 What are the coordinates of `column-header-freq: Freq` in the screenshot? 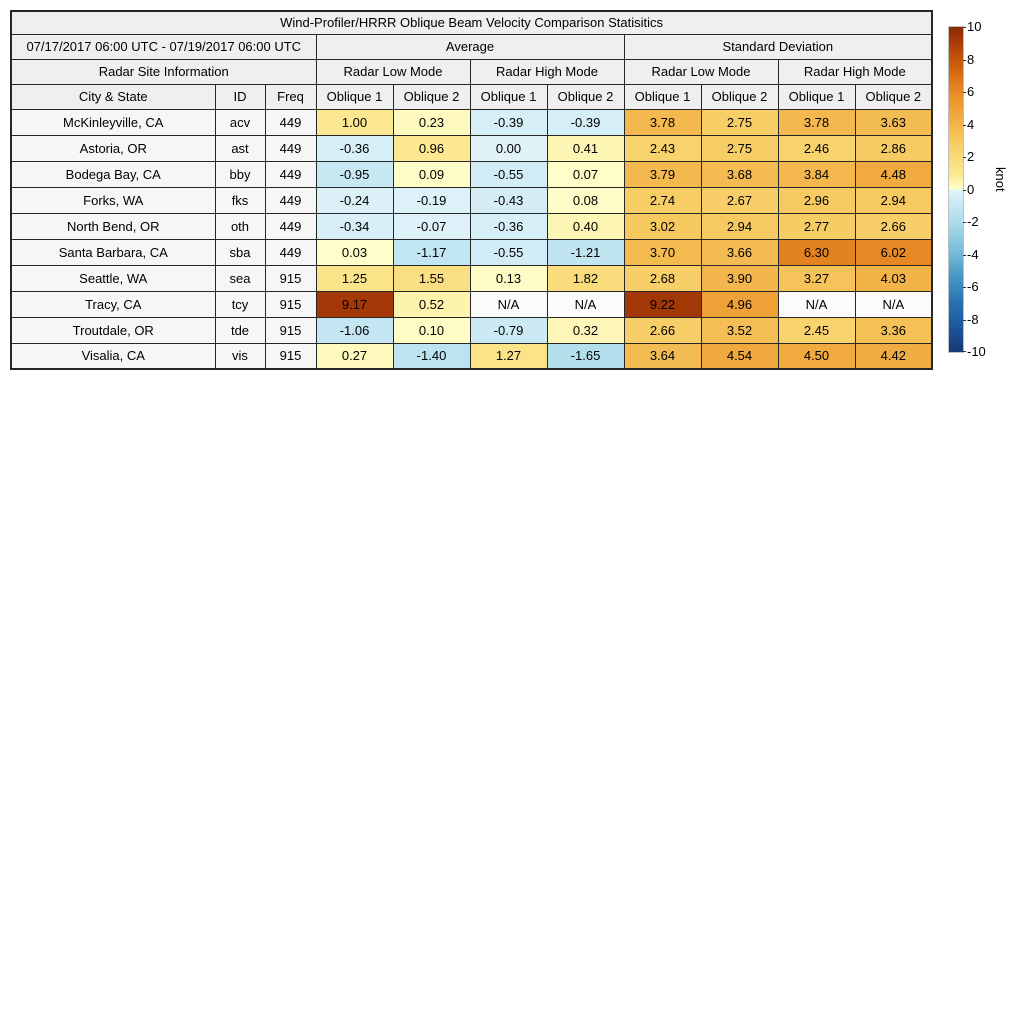 It's located at (290, 96).